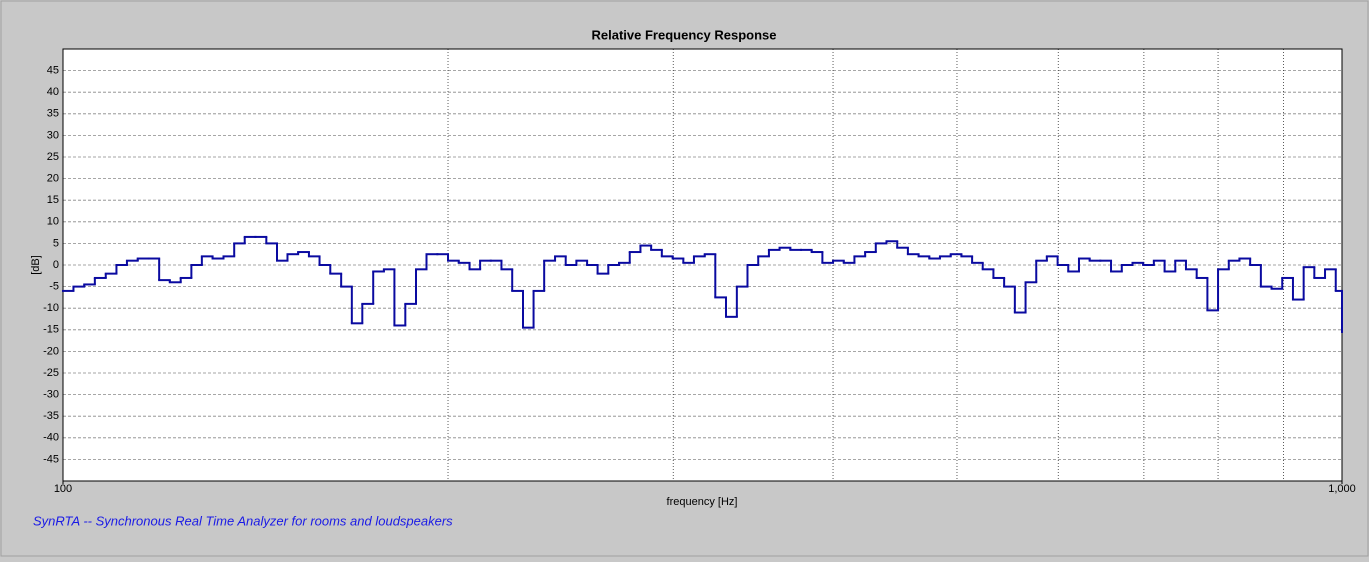  Describe the element at coordinates (53, 200) in the screenshot. I see `y-tick-label: 15` at that location.